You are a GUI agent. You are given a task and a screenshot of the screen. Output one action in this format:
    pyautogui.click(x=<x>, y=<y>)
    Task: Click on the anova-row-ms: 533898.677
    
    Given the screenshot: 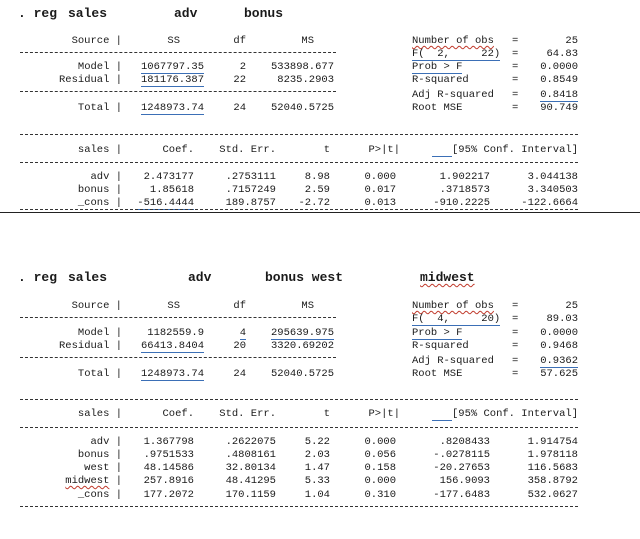 What is the action you would take?
    pyautogui.click(x=302, y=67)
    